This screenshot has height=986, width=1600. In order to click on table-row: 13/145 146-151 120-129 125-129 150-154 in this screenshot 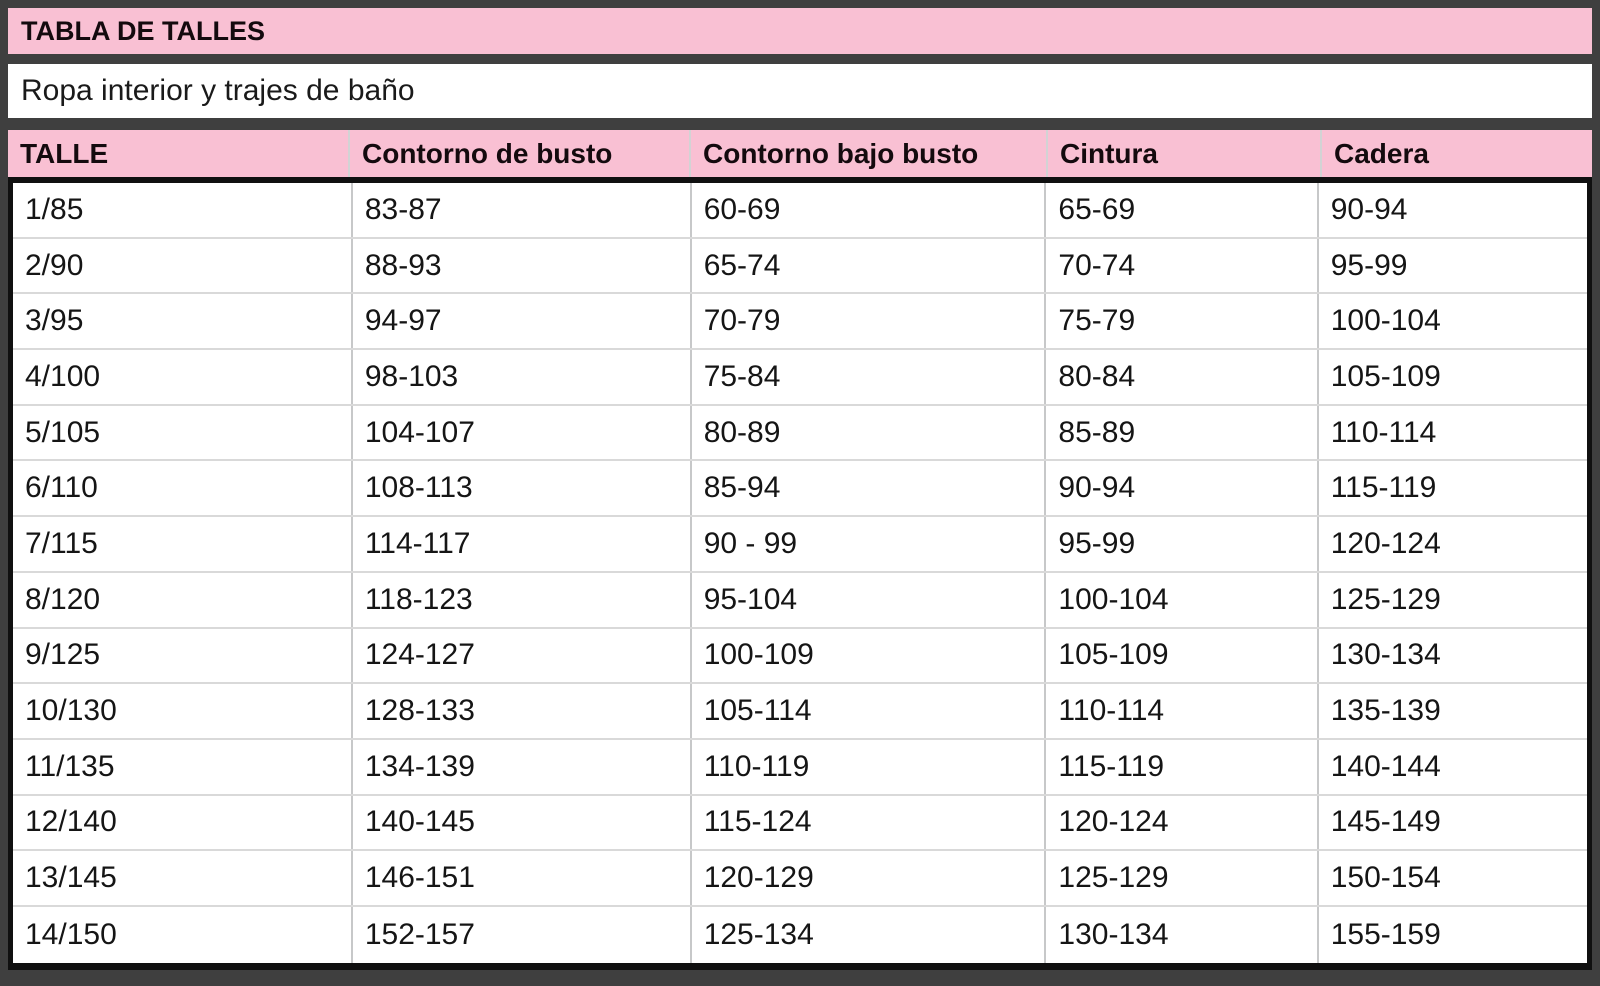, I will do `click(800, 879)`.